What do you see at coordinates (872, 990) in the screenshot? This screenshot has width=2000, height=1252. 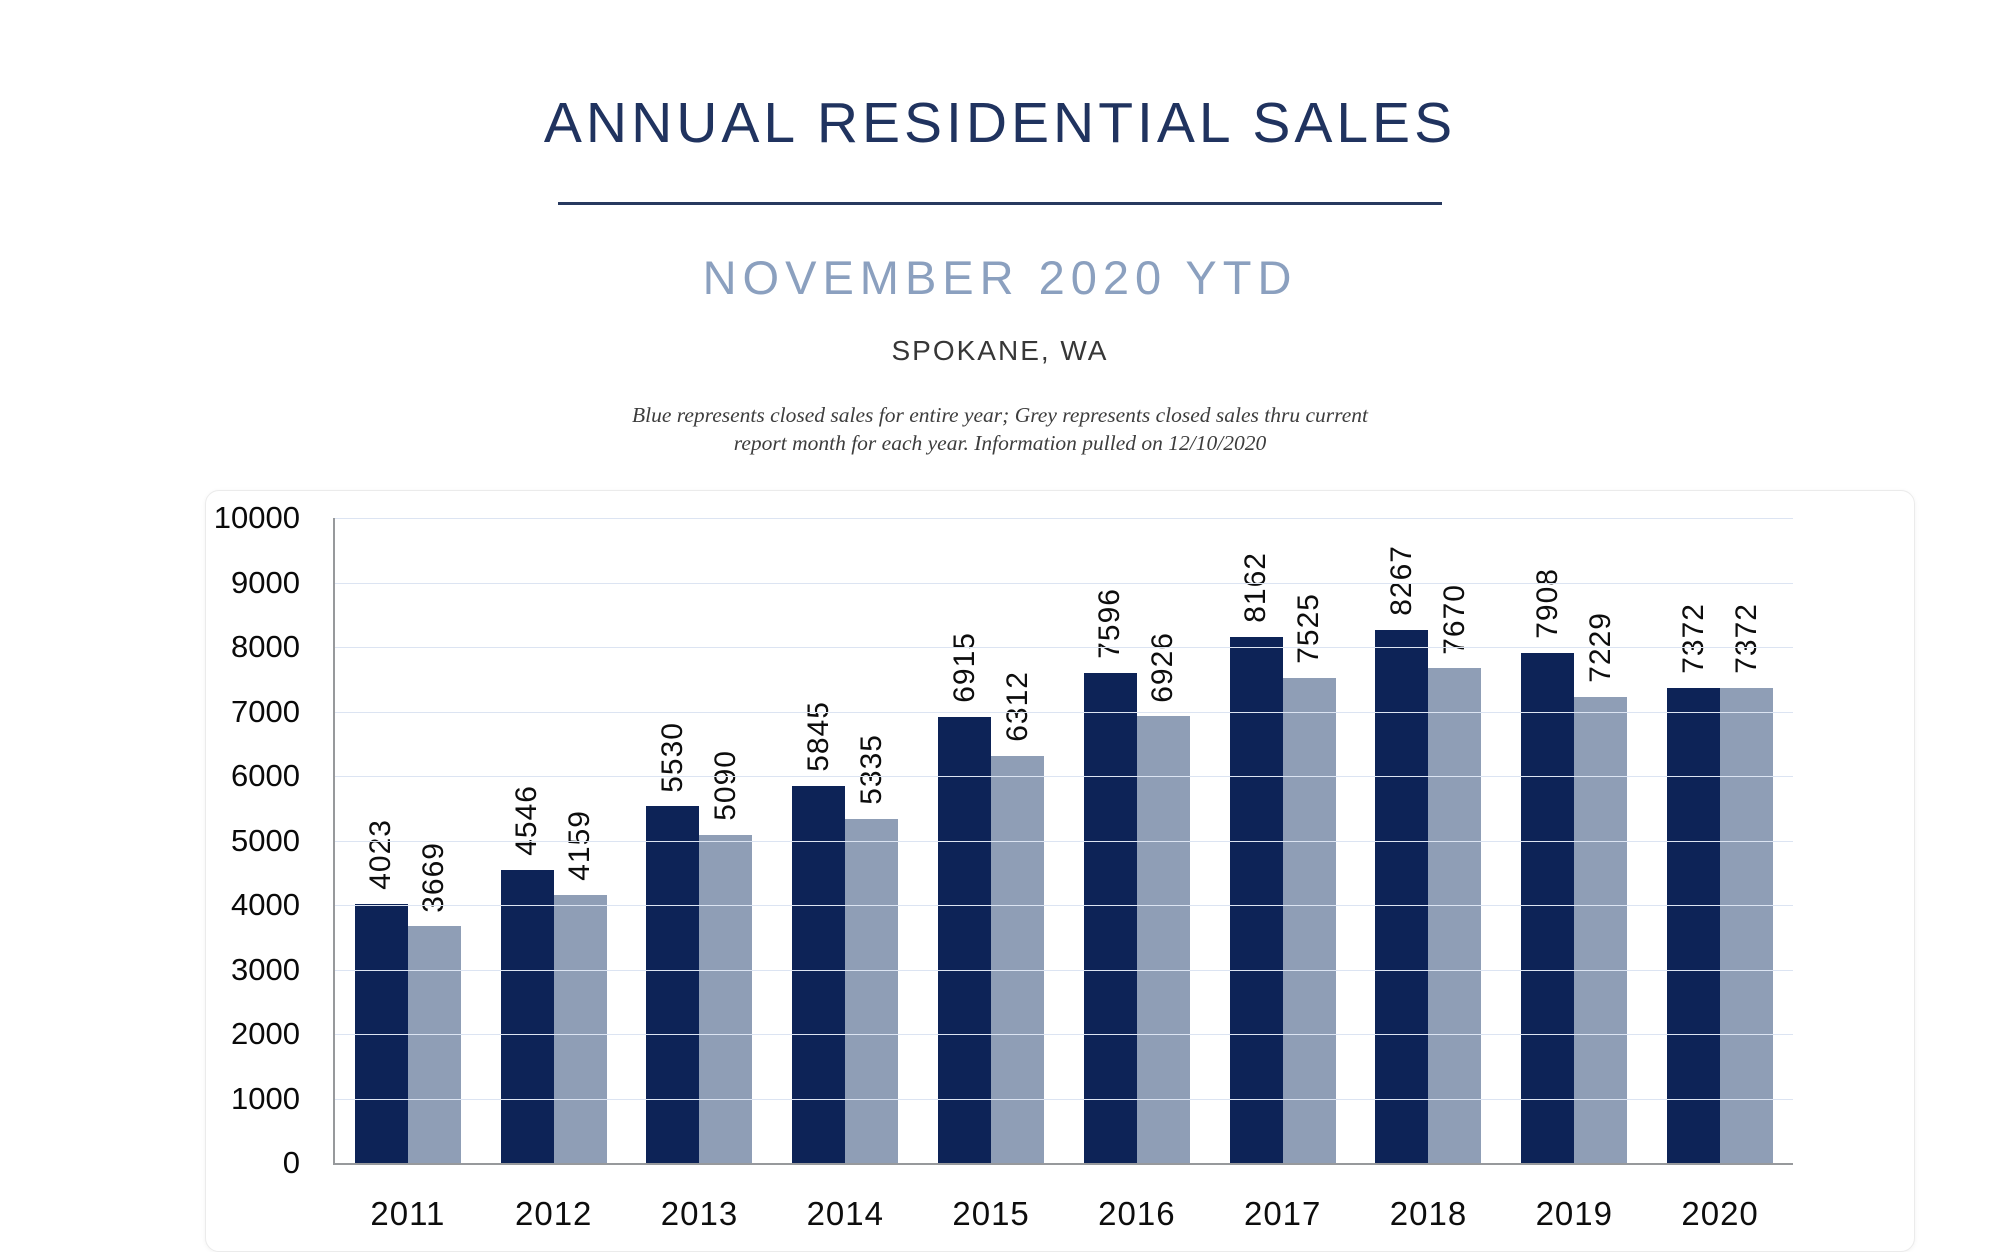 I see `bar-ytd-2014` at bounding box center [872, 990].